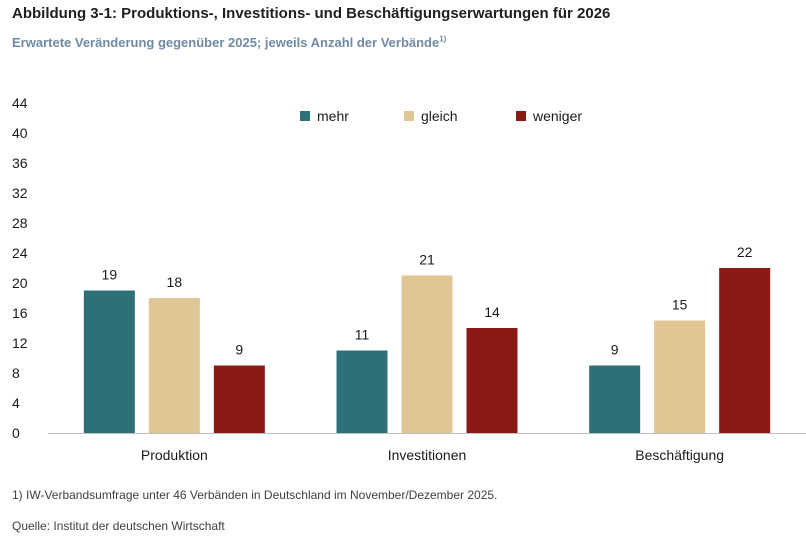 Image resolution: width=806 pixels, height=539 pixels. Describe the element at coordinates (20, 268) in the screenshot. I see `y-axis: 0 4 8 12 16 20 24 28 32 36 40 44` at that location.